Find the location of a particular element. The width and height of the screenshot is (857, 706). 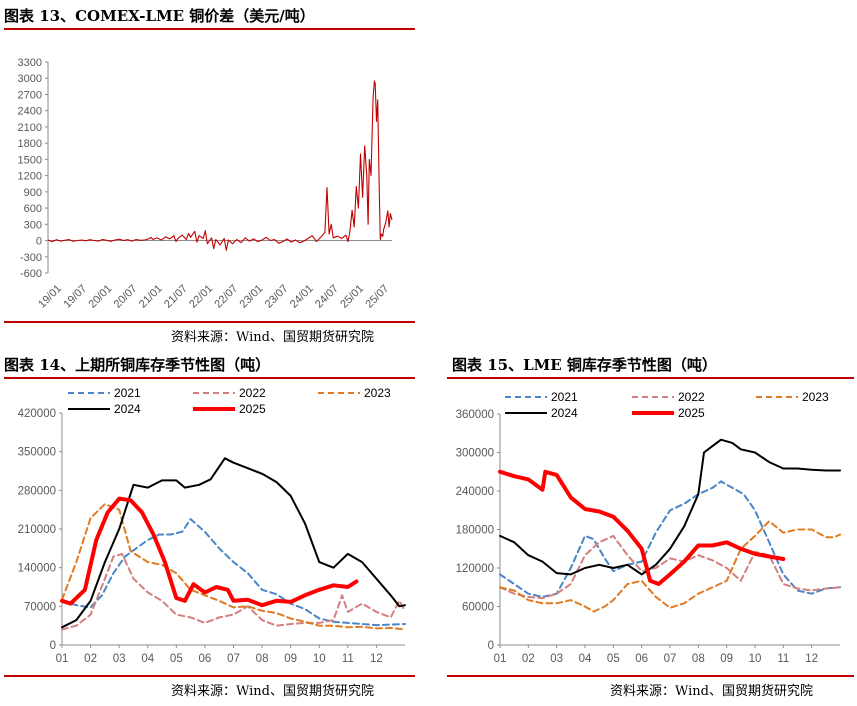

chart13-y-tick-label: 2100 is located at coordinates (30, 128).